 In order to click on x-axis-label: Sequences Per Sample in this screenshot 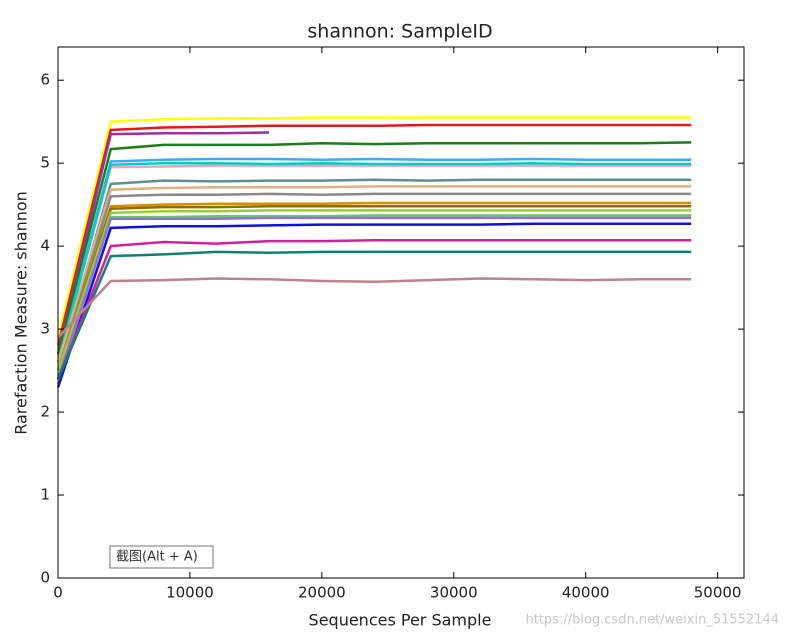, I will do `click(400, 620)`.